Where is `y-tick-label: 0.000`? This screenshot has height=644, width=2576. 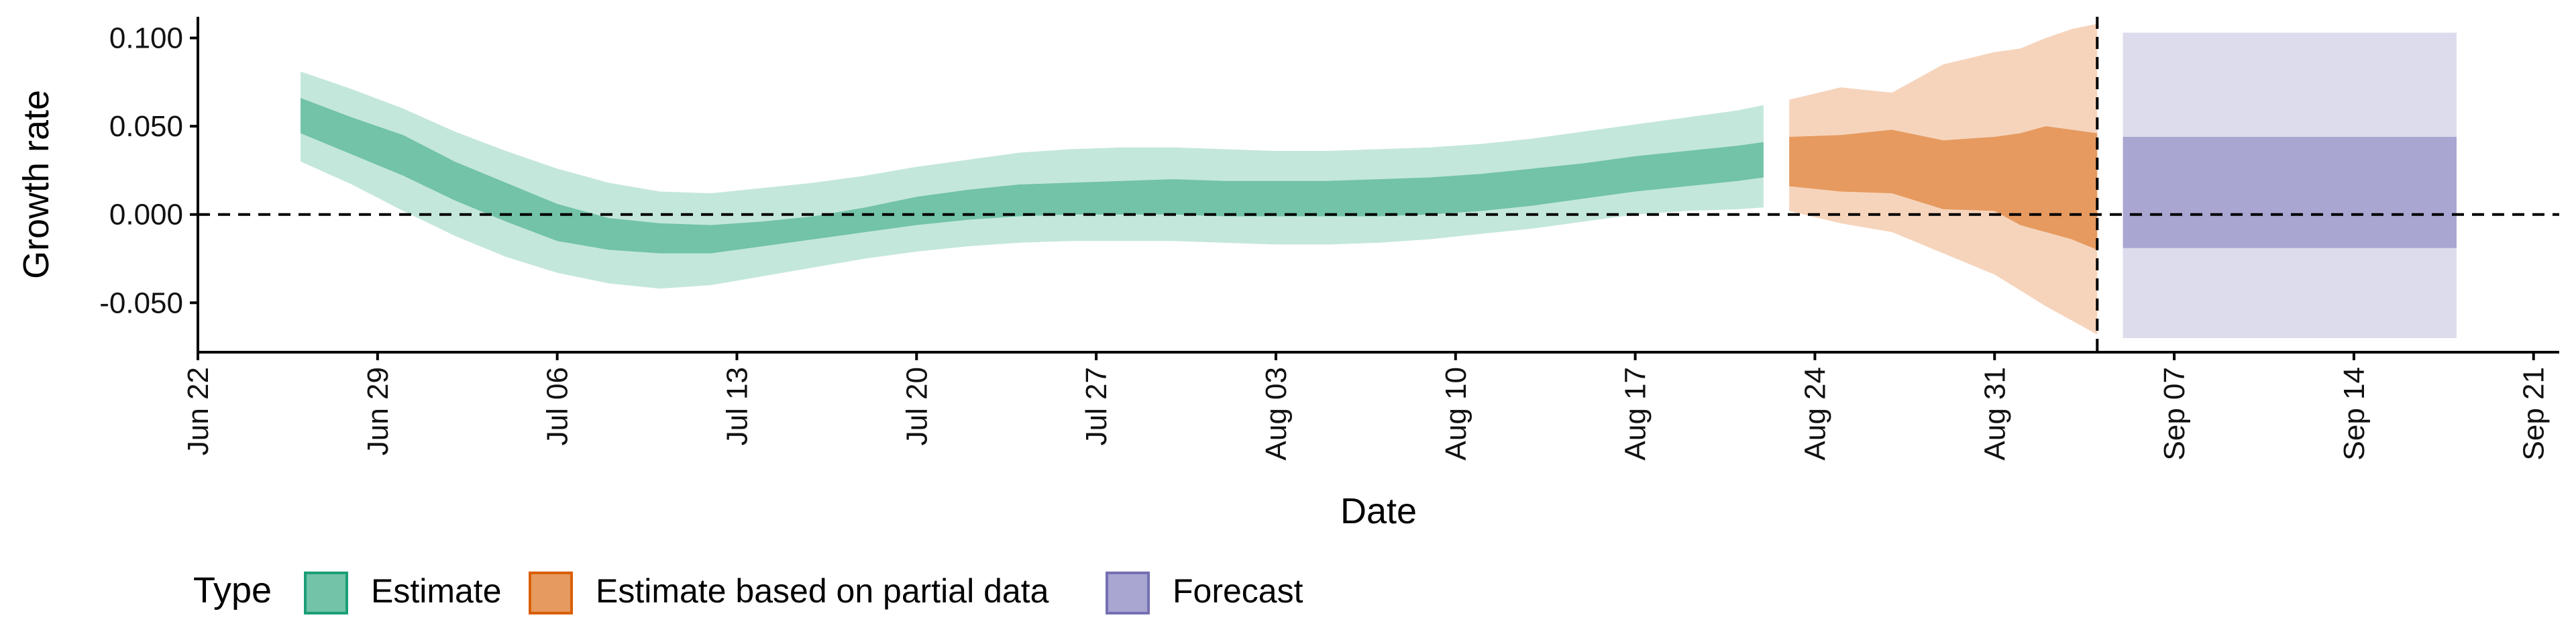
y-tick-label: 0.000 is located at coordinates (146, 215).